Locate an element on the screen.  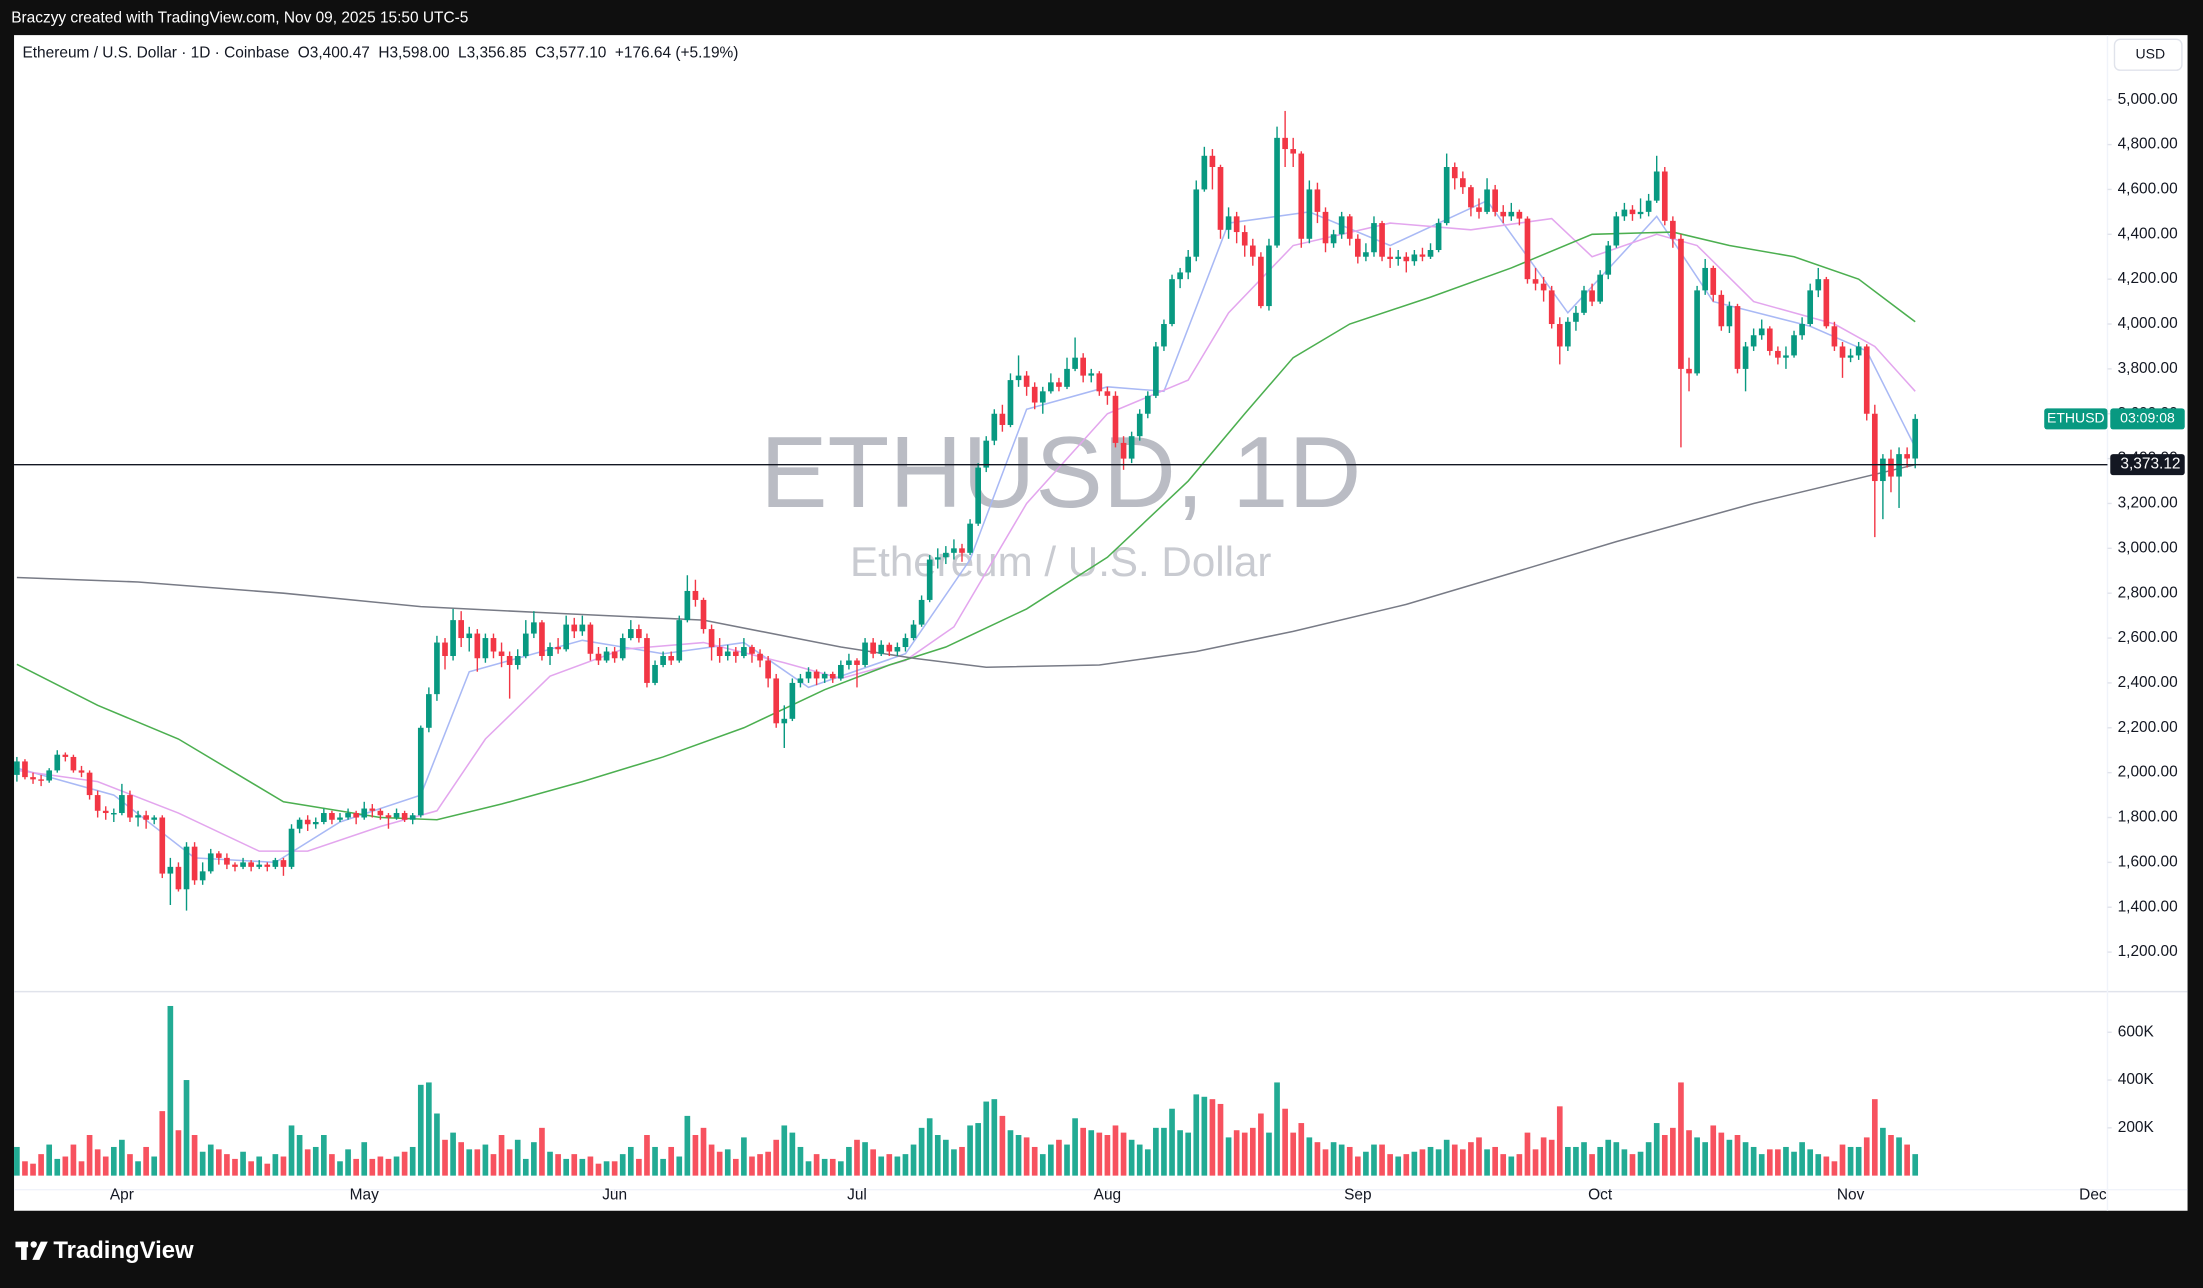
currency-button is located at coordinates (2148, 54).